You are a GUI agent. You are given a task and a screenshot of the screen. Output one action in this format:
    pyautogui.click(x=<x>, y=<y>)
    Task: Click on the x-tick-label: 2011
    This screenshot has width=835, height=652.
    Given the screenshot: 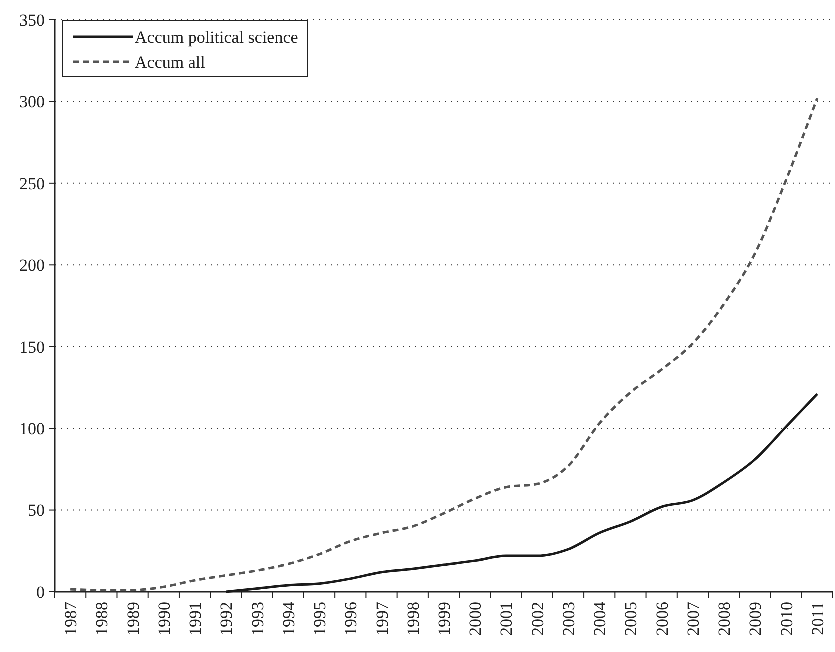 What is the action you would take?
    pyautogui.click(x=818, y=619)
    